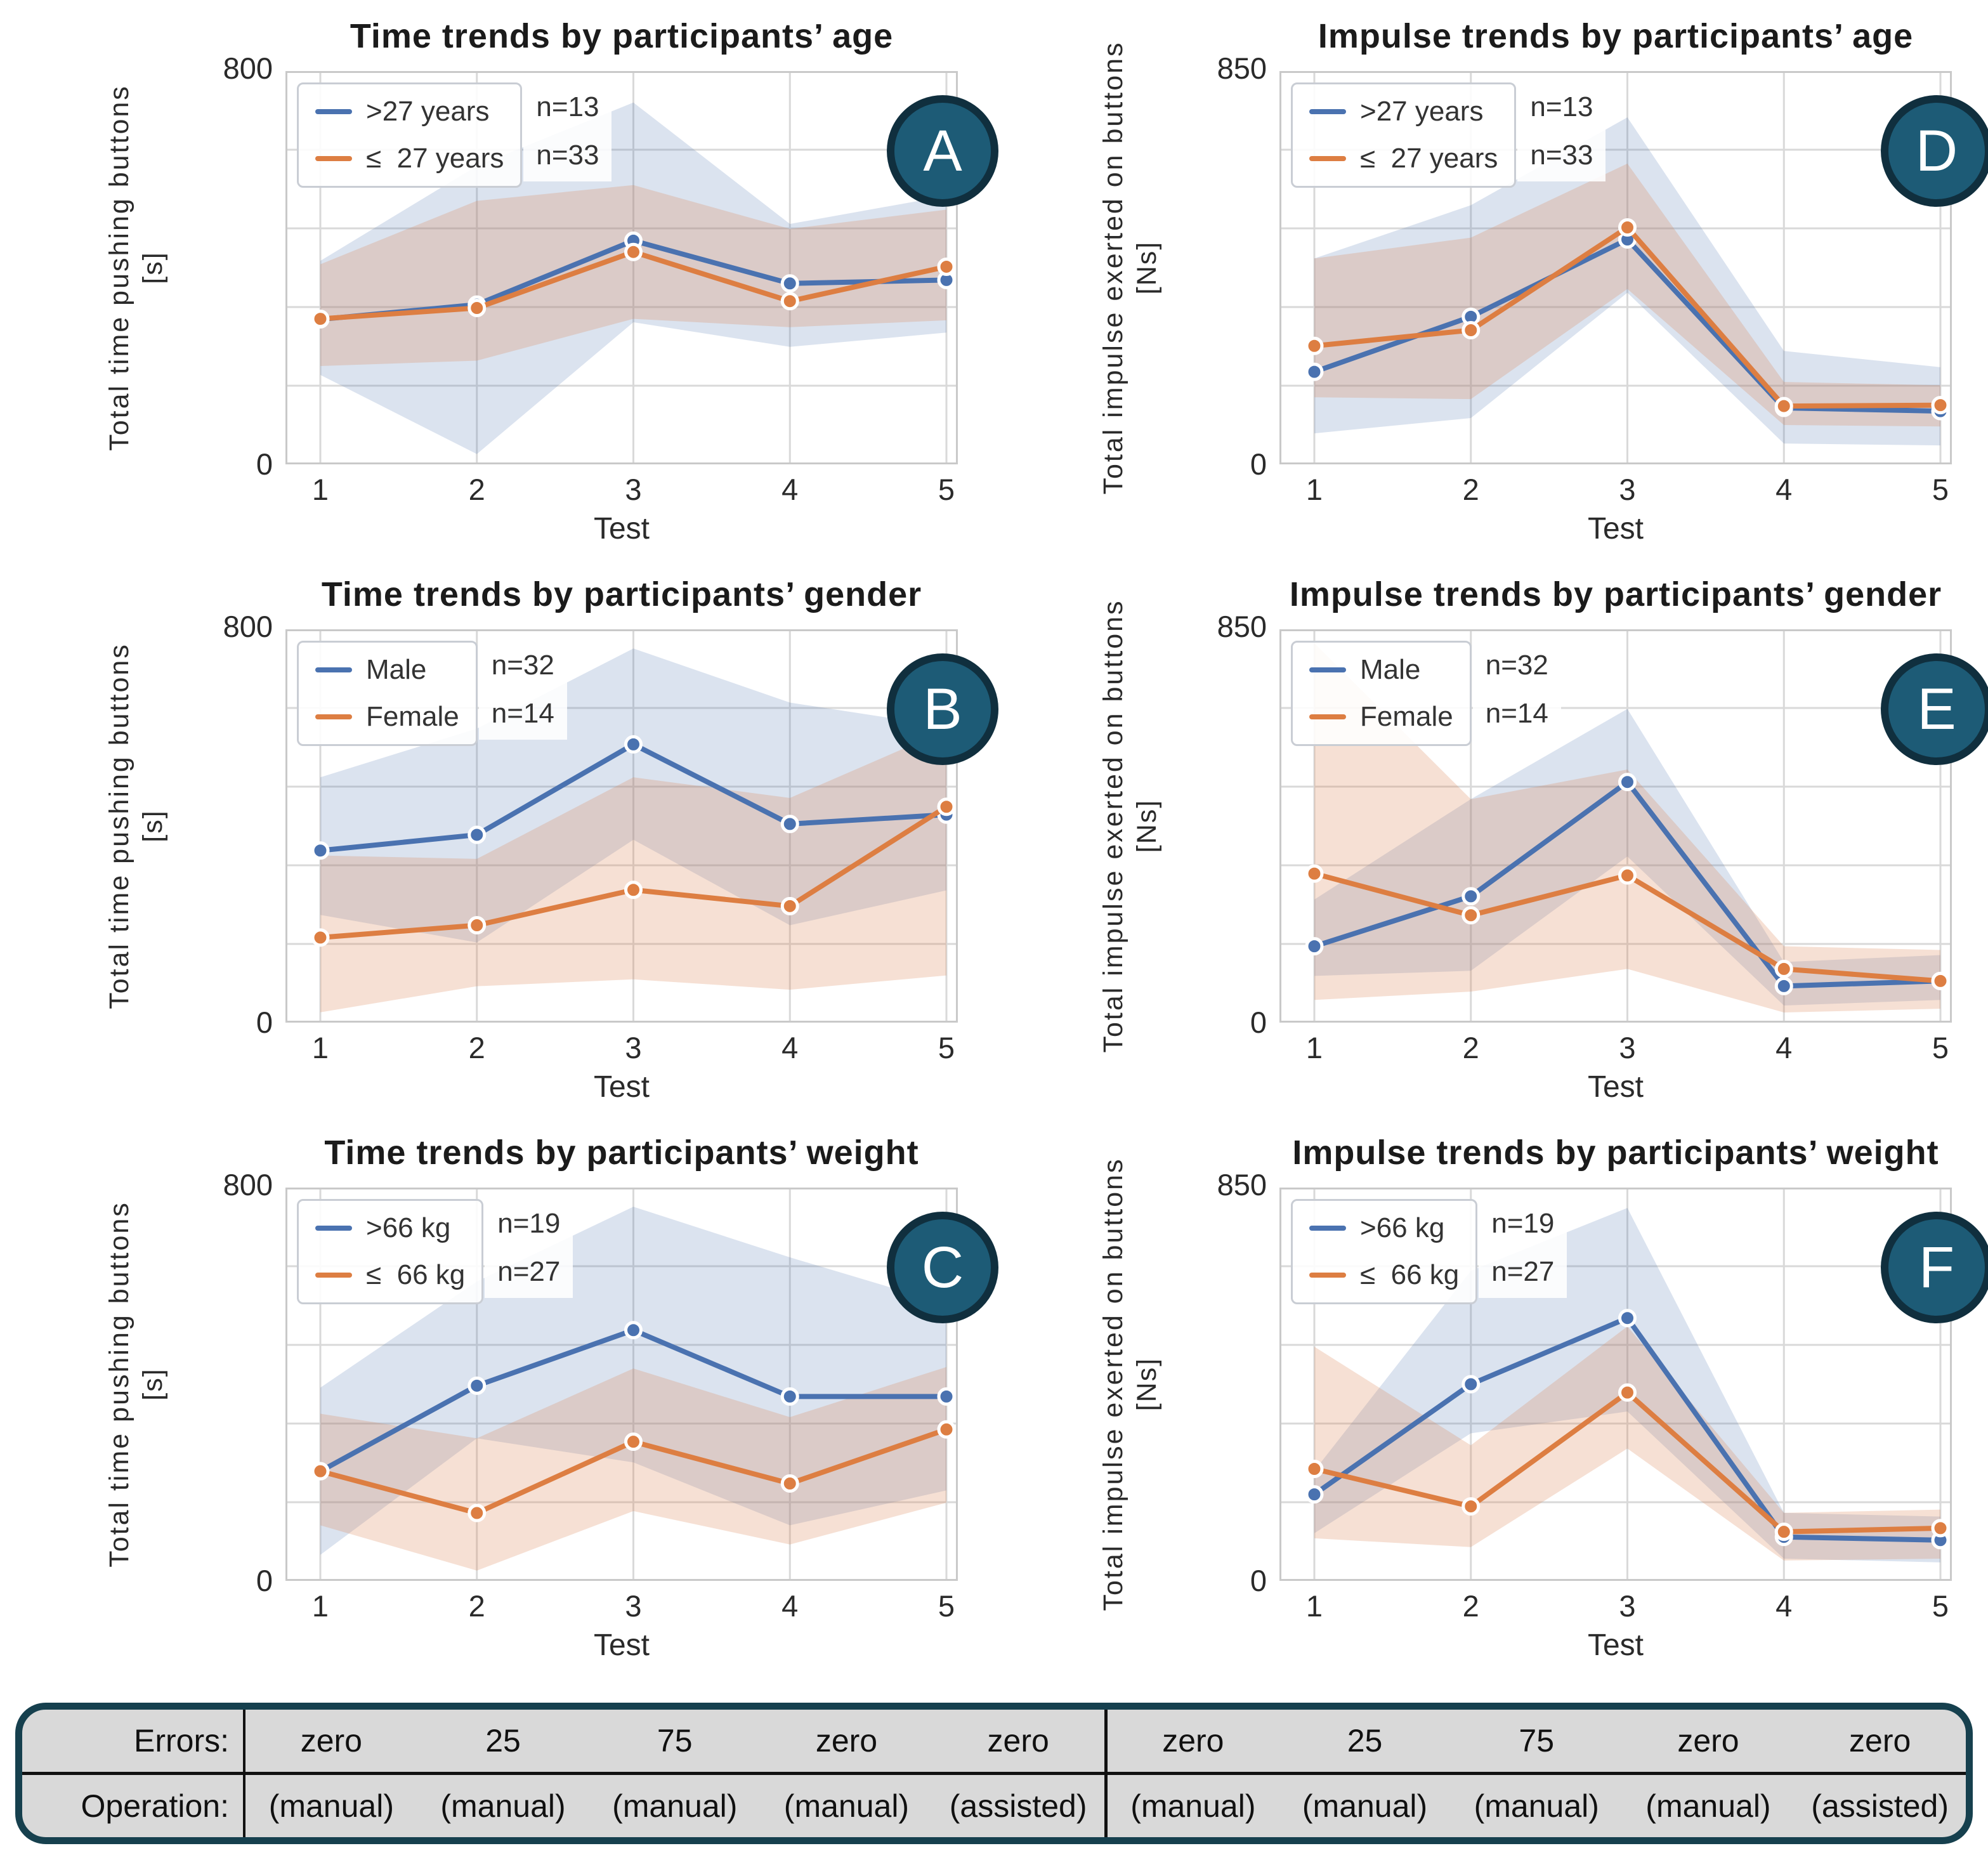 The image size is (1988, 1860). I want to click on panel-letter-badge: A, so click(942, 151).